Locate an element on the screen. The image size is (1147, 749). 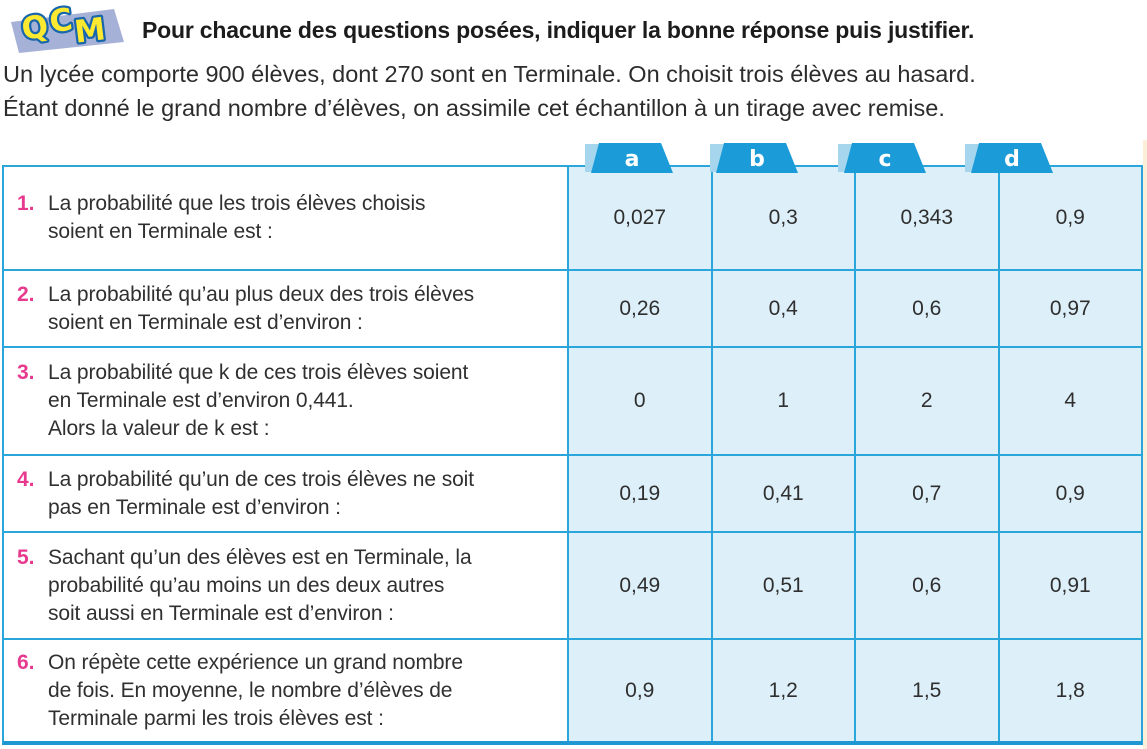
logo-letter-m: M is located at coordinates (89, 30).